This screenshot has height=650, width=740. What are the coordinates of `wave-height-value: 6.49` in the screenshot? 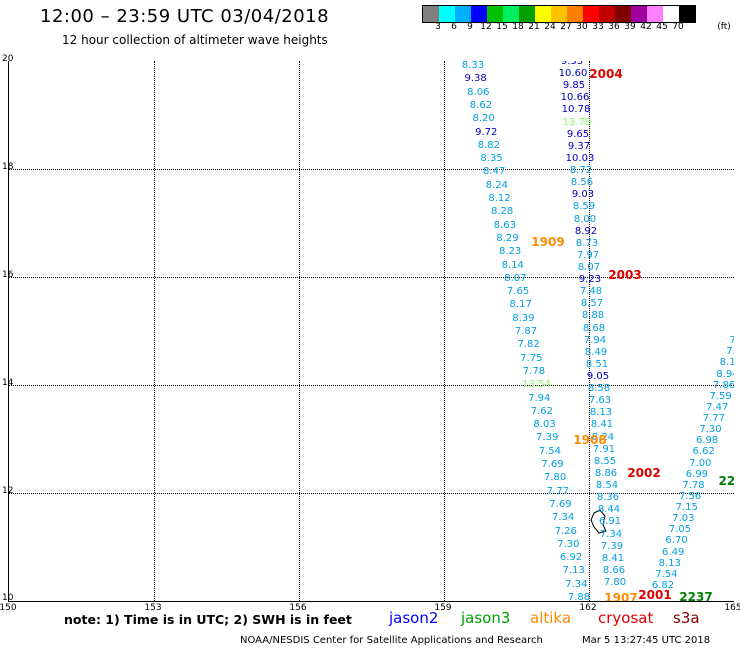 It's located at (673, 552).